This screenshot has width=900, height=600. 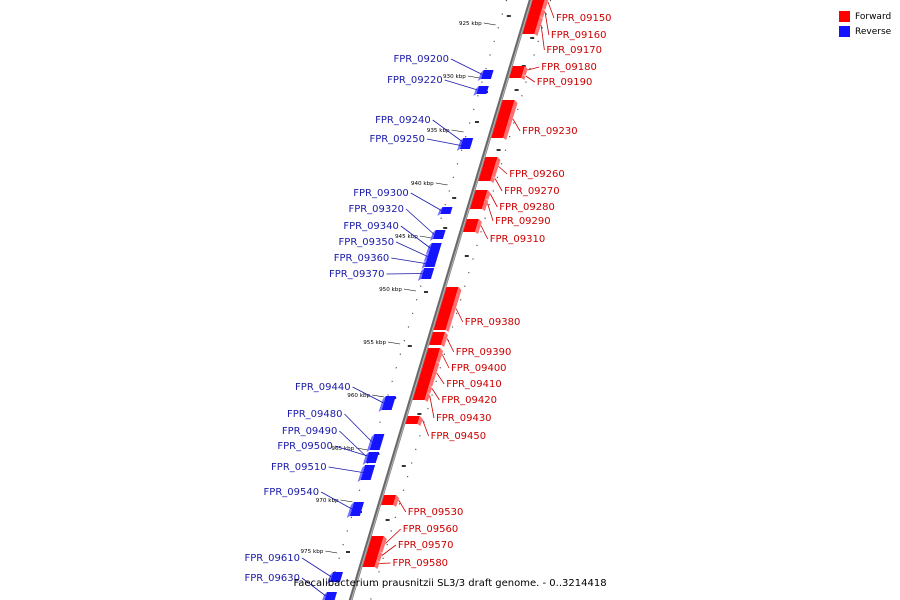 I want to click on gene-label: FPR_09430, so click(x=464, y=418).